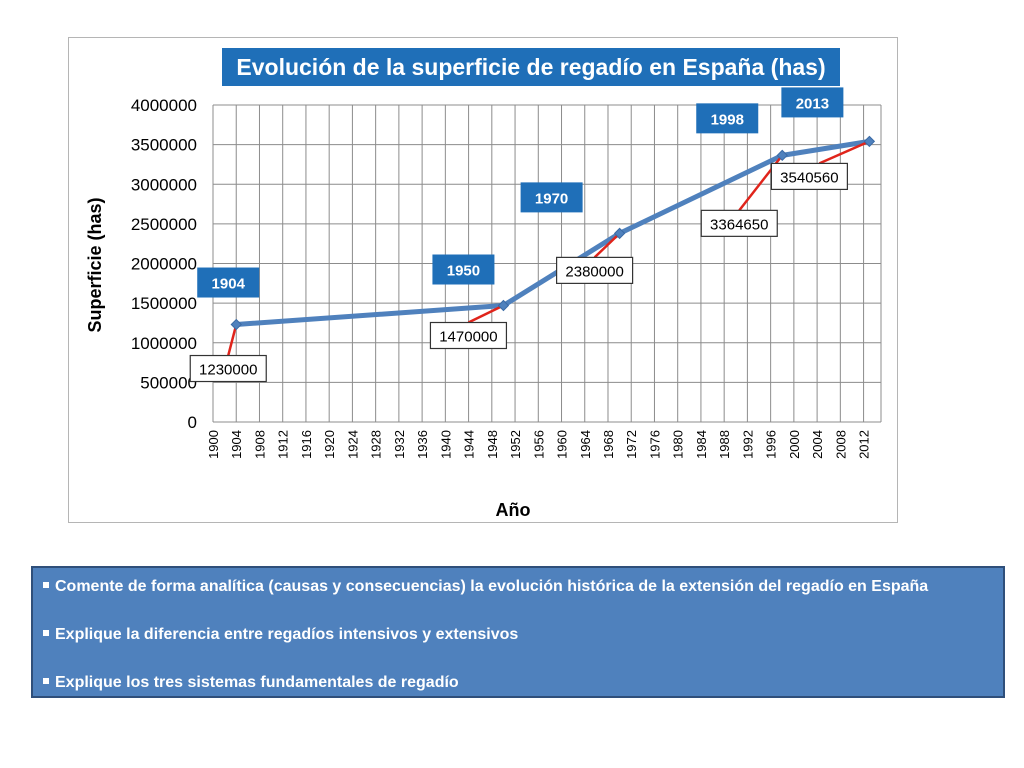 This screenshot has width=1024, height=768. What do you see at coordinates (608, 444) in the screenshot?
I see `x-tick-label: 1968` at bounding box center [608, 444].